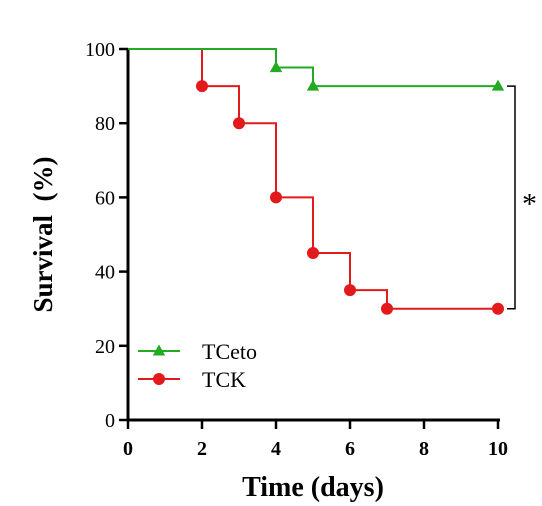  I want to click on x-tick-label: 0, so click(128, 449).